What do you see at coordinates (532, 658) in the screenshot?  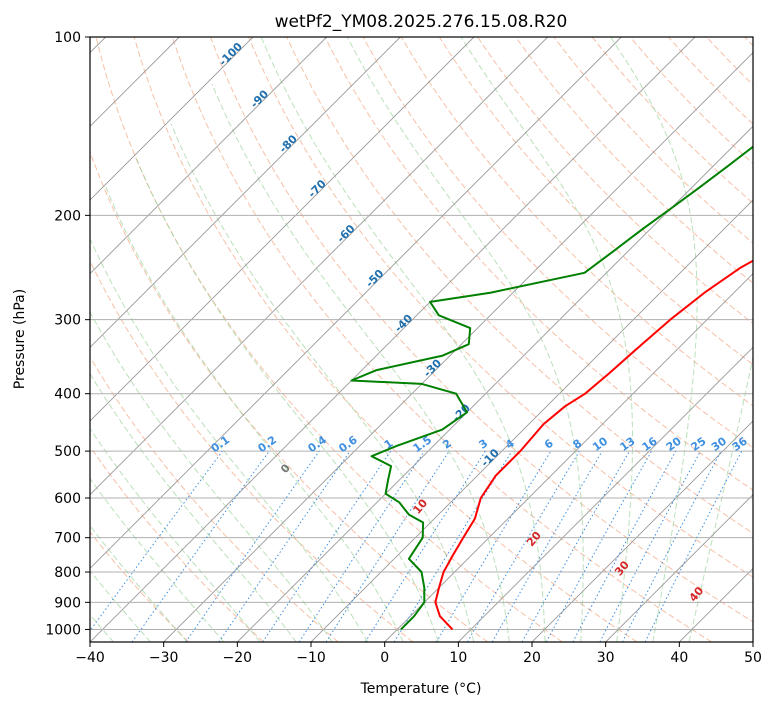 I see `x-tick-label: 20` at bounding box center [532, 658].